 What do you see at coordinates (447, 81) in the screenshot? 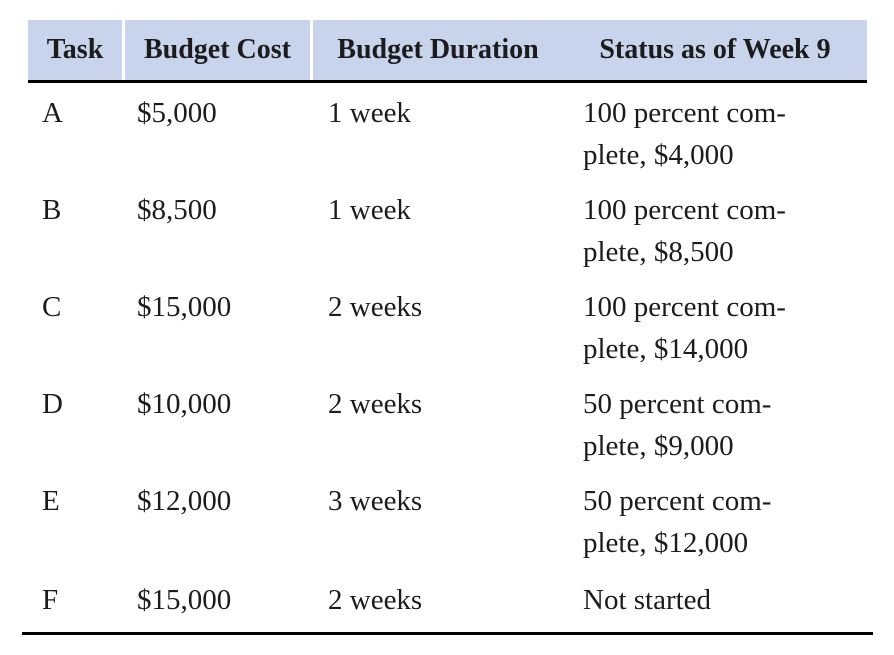
I see `header-divider-rule` at bounding box center [447, 81].